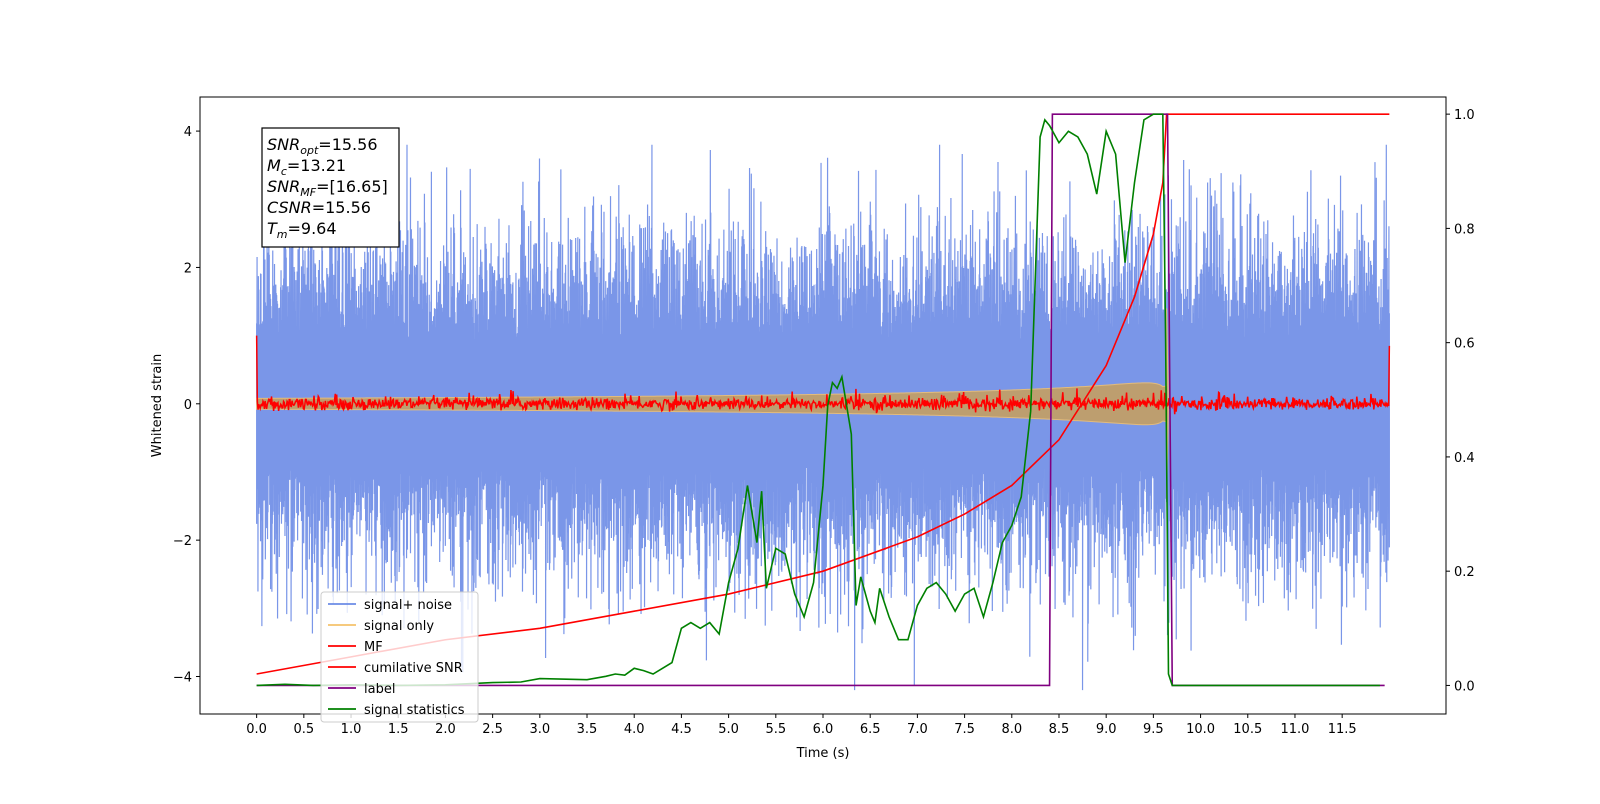  What do you see at coordinates (1464, 458) in the screenshot?
I see `y-right-tick-label: 0.4` at bounding box center [1464, 458].